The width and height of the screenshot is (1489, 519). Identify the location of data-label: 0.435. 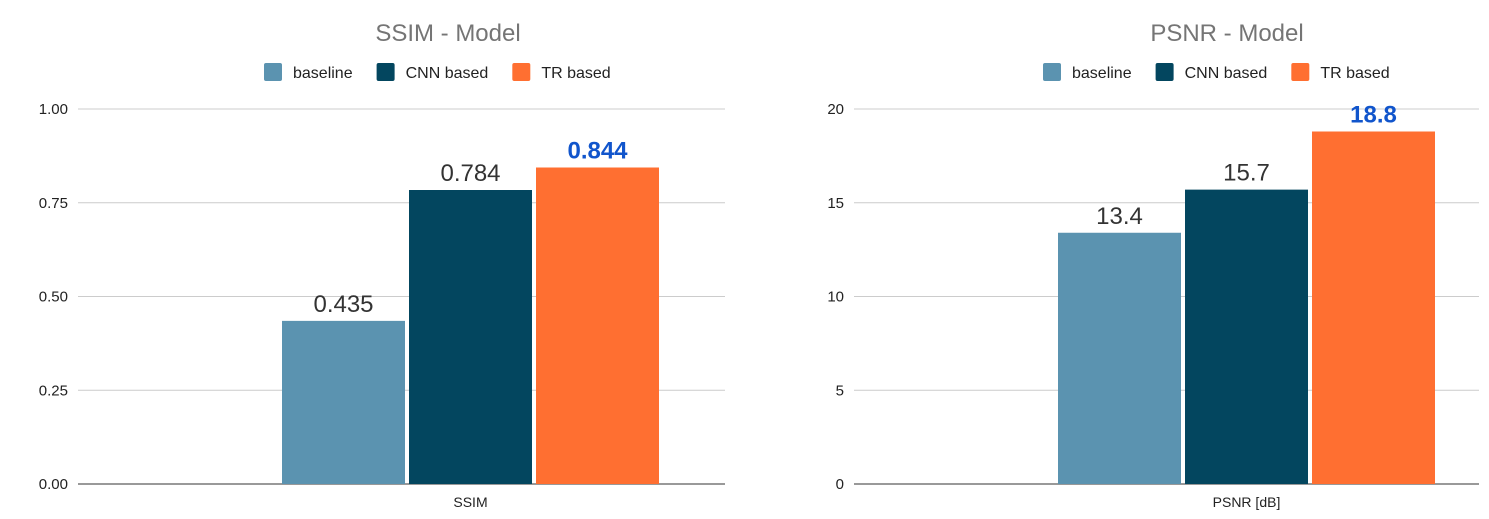
(343, 304).